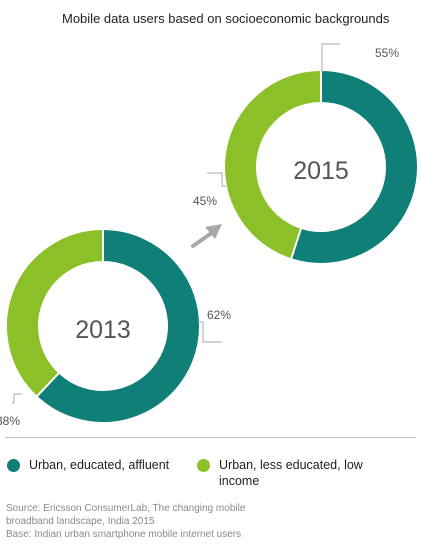 Image resolution: width=421 pixels, height=546 pixels. Describe the element at coordinates (330, 57) in the screenshot. I see `leader-line-2015-affluent` at that location.